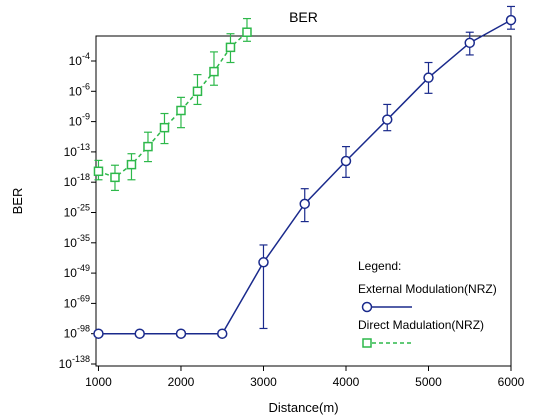  What do you see at coordinates (263, 382) in the screenshot?
I see `x-tick-label: 3000` at bounding box center [263, 382].